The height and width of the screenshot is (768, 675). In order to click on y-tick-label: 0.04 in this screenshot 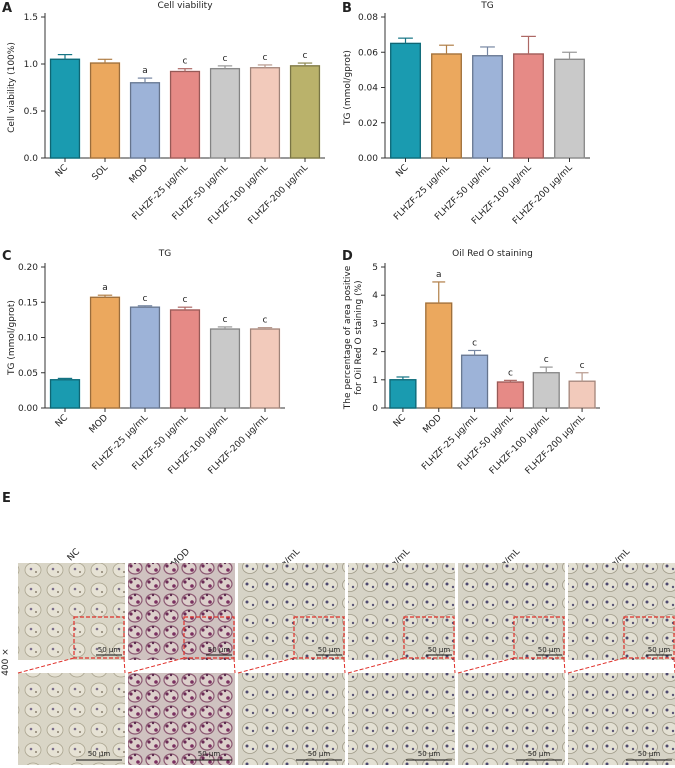, I will do `click(368, 89)`.